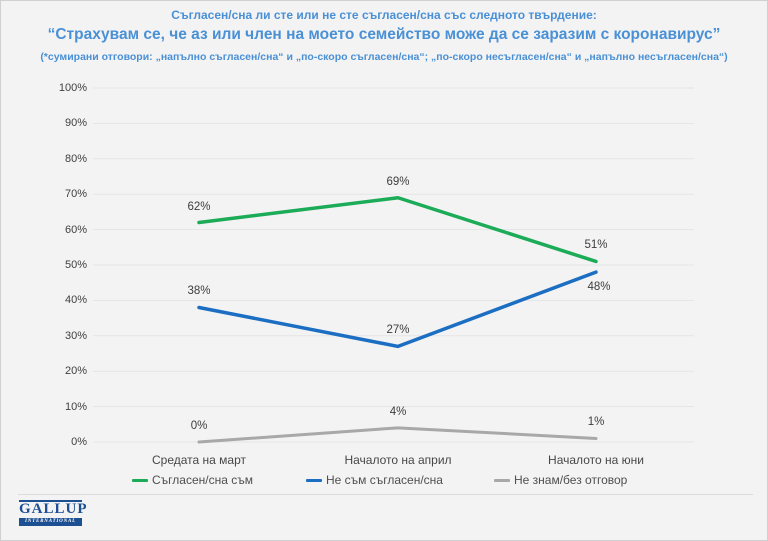 This screenshot has height=541, width=768. Describe the element at coordinates (75, 229) in the screenshot. I see `y-axis-tick-label: 60%` at that location.